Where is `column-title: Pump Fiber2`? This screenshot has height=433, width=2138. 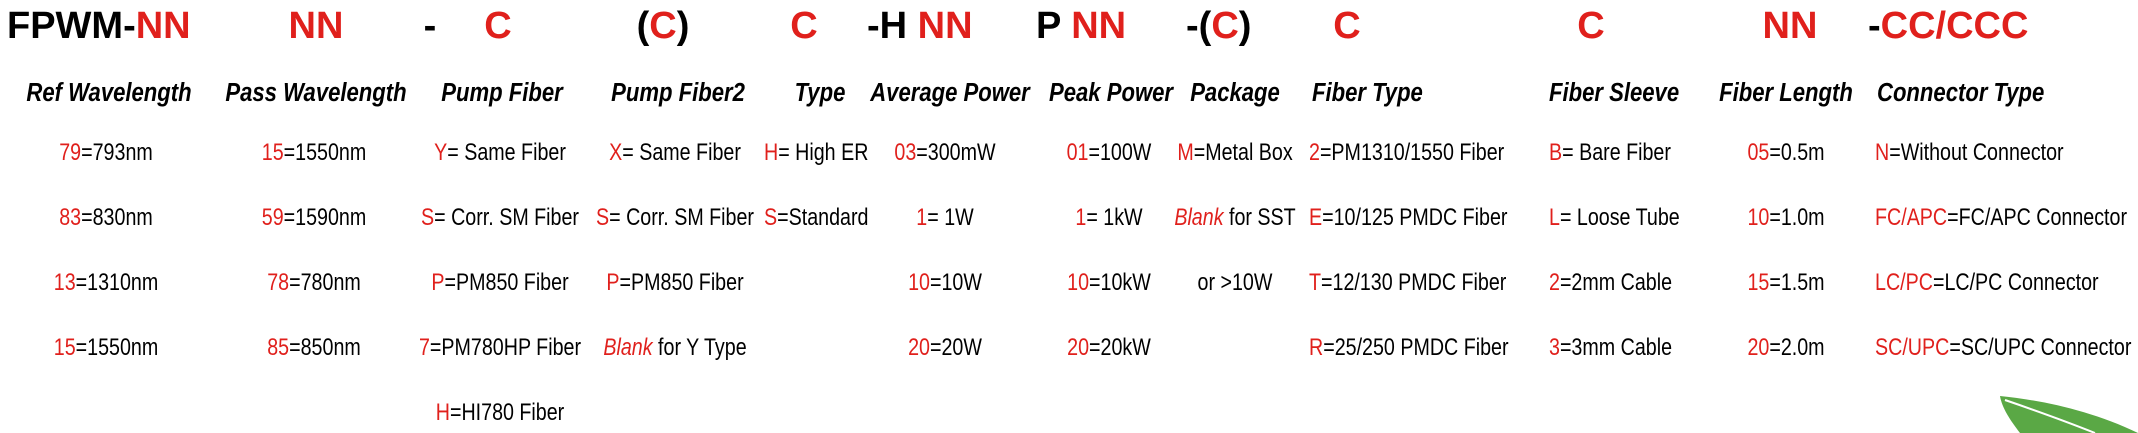
column-title: Pump Fiber2 is located at coordinates (678, 92).